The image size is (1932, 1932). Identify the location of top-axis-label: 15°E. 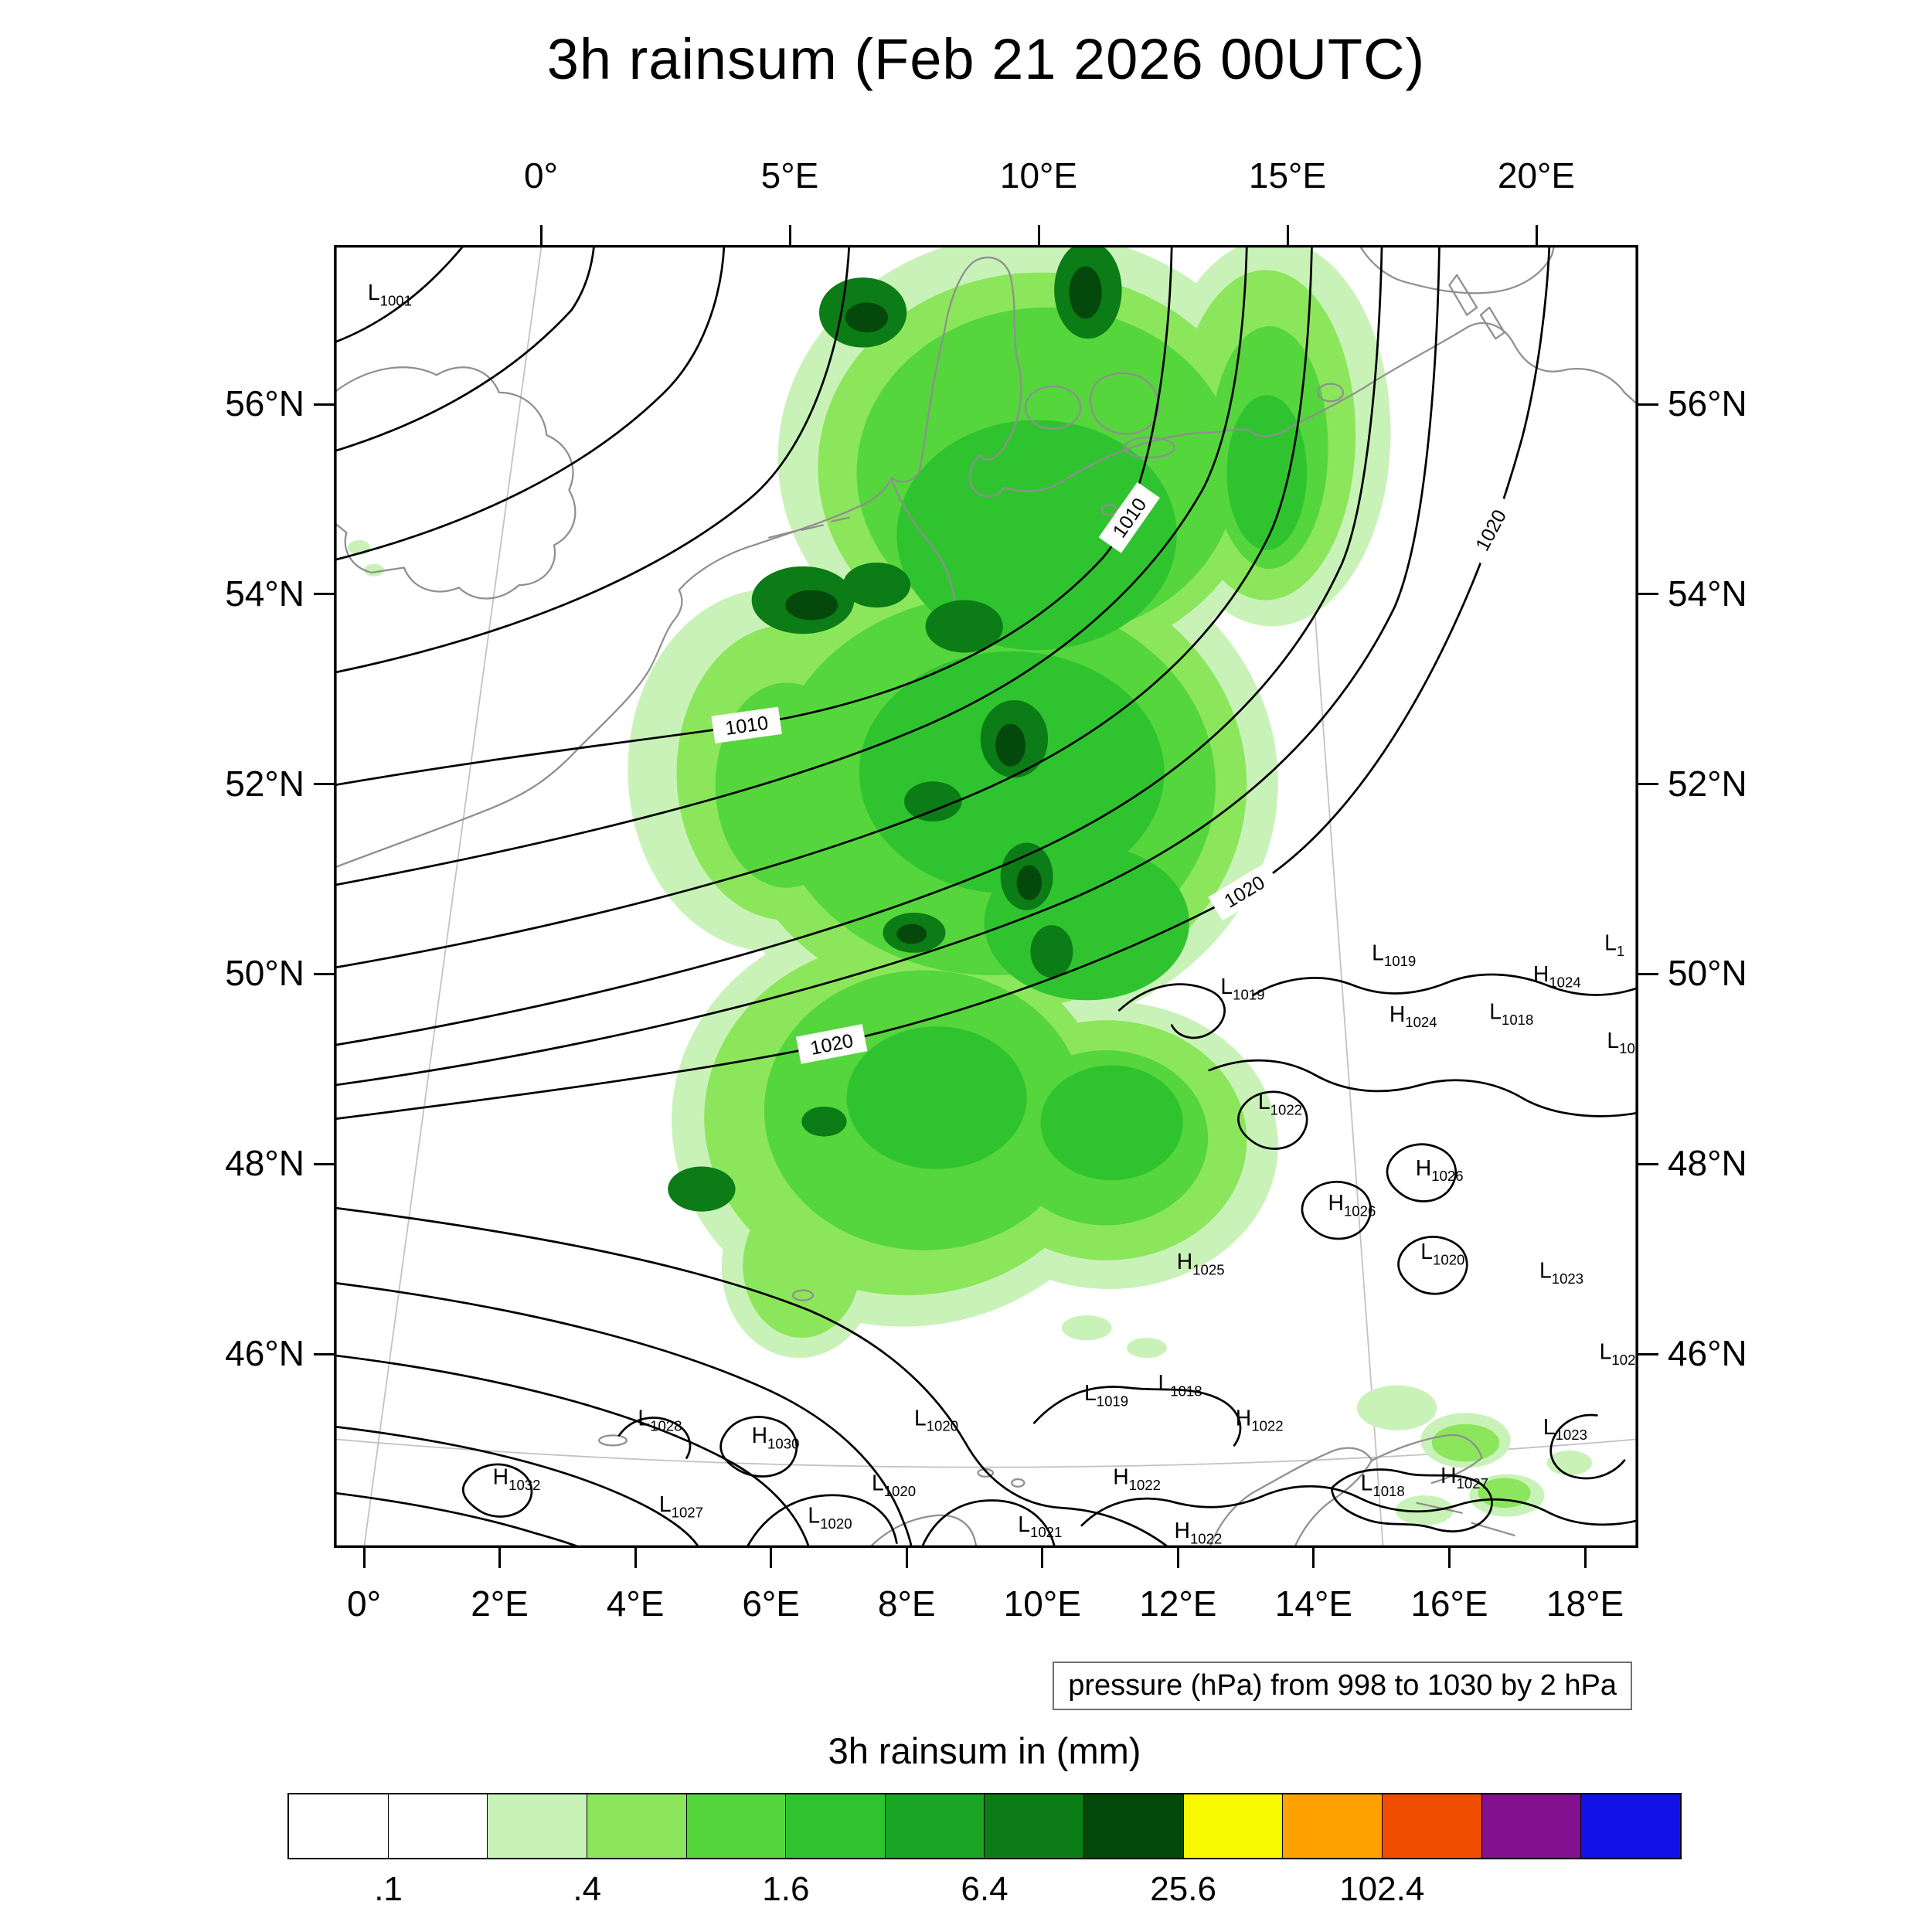
(1288, 176).